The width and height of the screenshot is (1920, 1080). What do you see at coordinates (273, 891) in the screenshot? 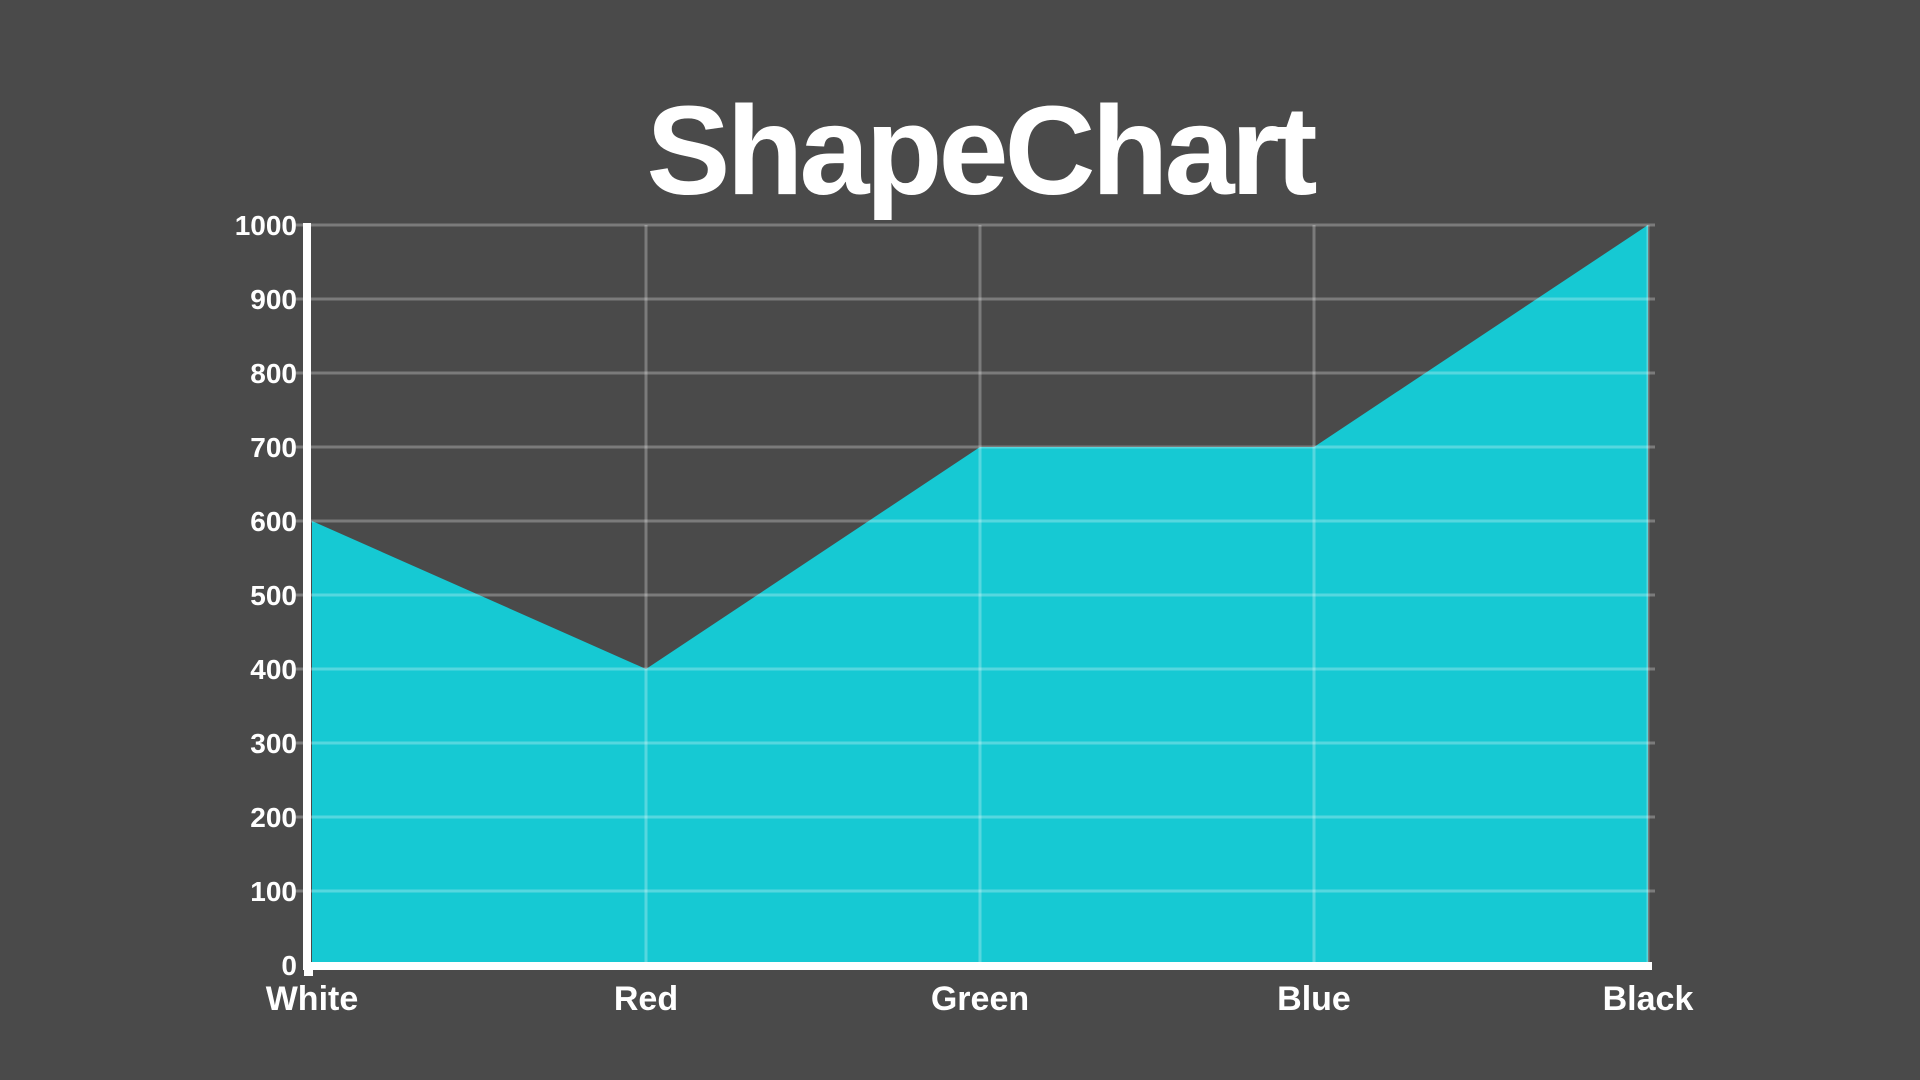
I see `y-tick-label: 100` at bounding box center [273, 891].